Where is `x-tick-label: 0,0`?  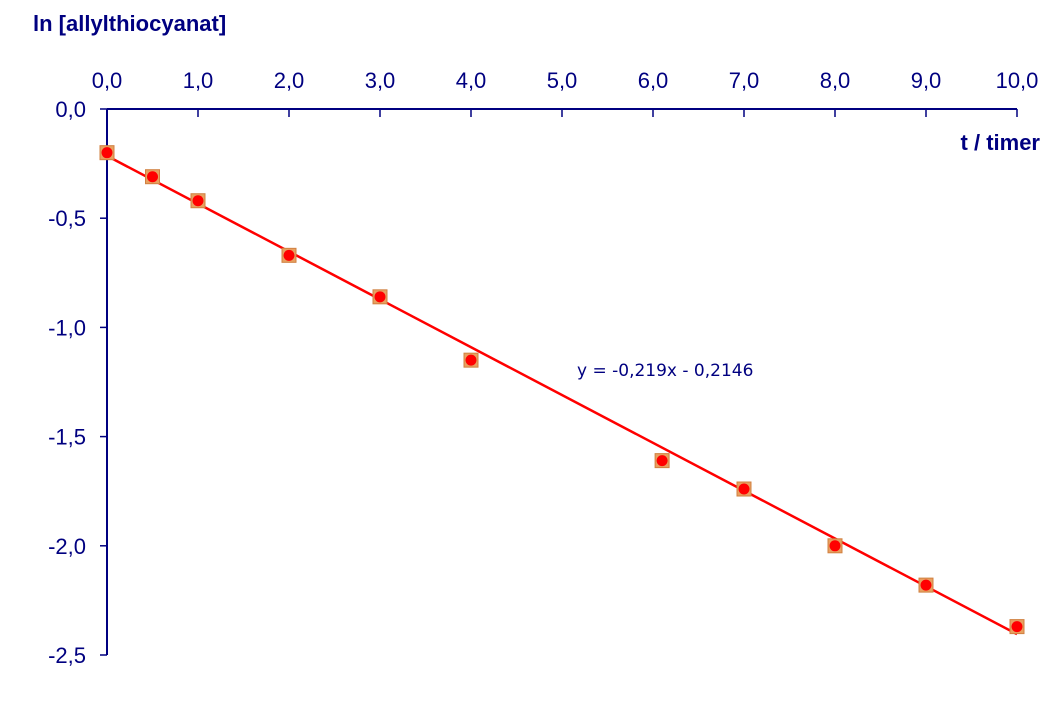
x-tick-label: 0,0 is located at coordinates (107, 80).